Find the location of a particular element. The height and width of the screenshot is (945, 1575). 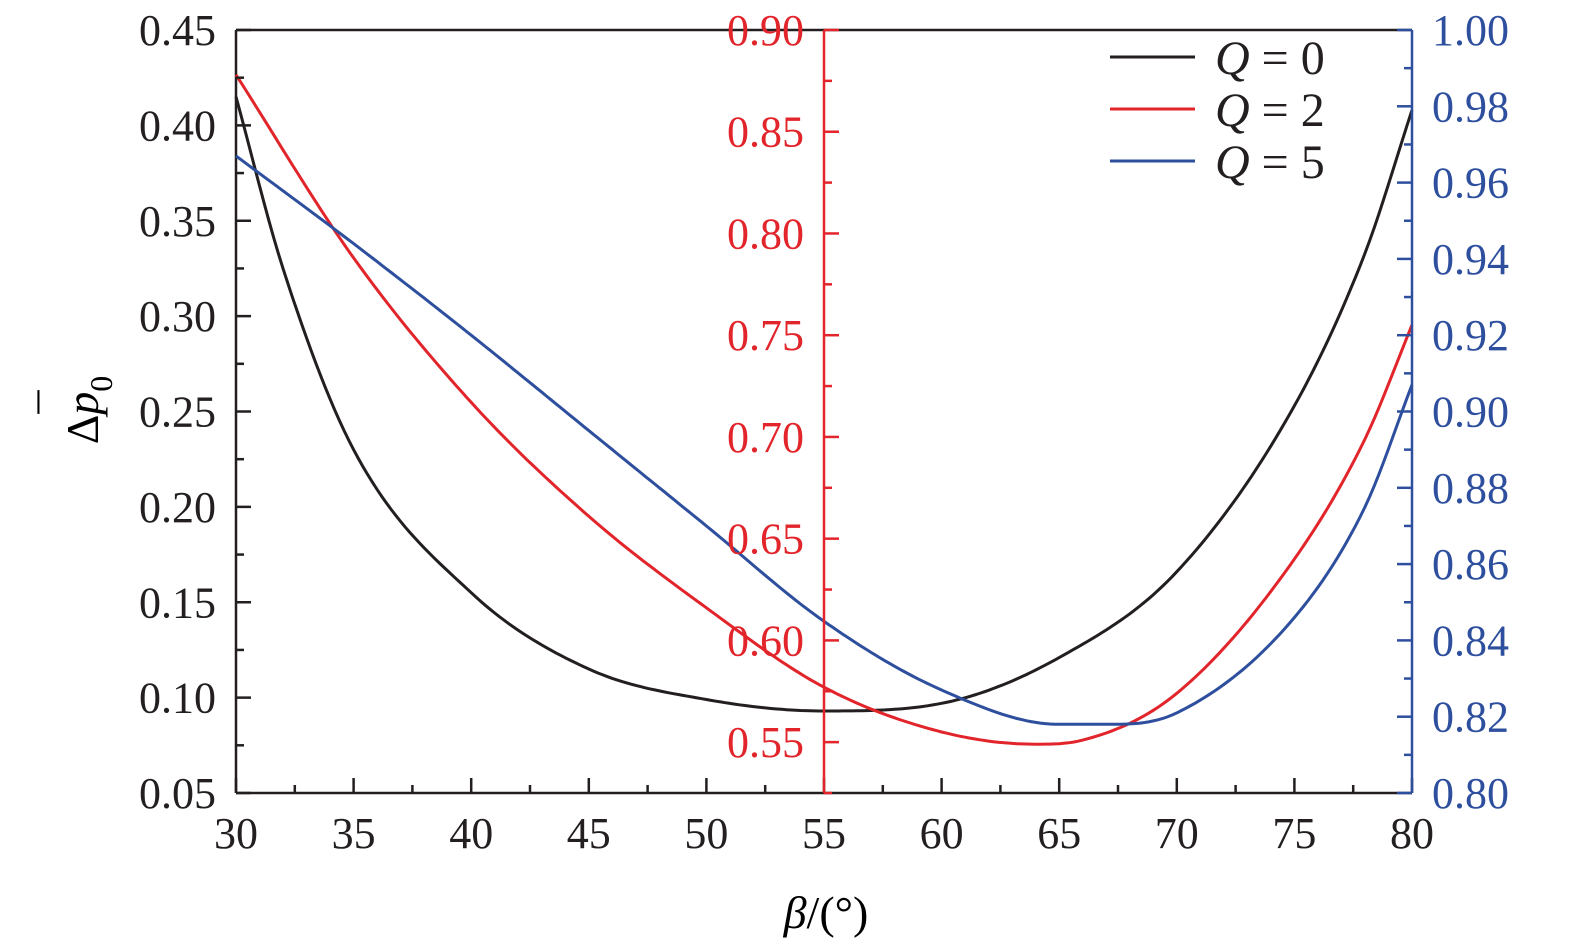

left-y-tick-label: 0.45 is located at coordinates (177, 30).